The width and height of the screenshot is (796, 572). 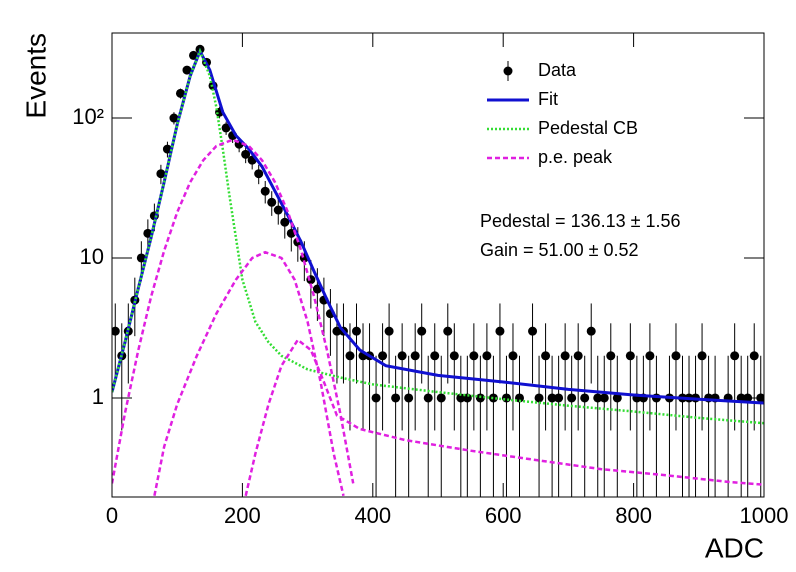 What do you see at coordinates (548, 99) in the screenshot?
I see `legend-label: Fit` at bounding box center [548, 99].